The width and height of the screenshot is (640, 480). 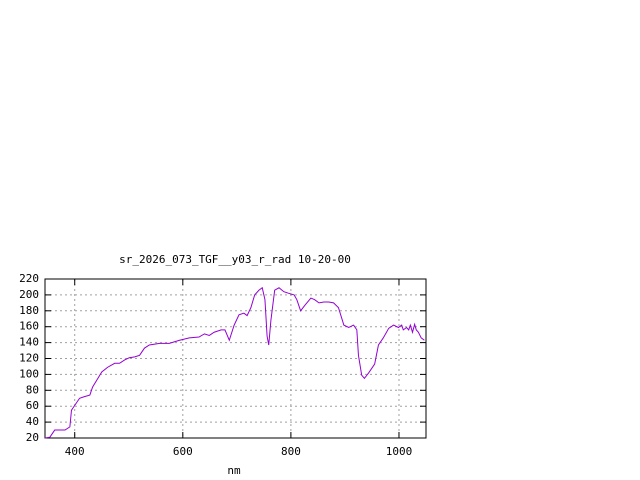 What do you see at coordinates (235, 259) in the screenshot?
I see `chart-title: sr_2026_073_TGF__y03_r_rad 10-20-00` at bounding box center [235, 259].